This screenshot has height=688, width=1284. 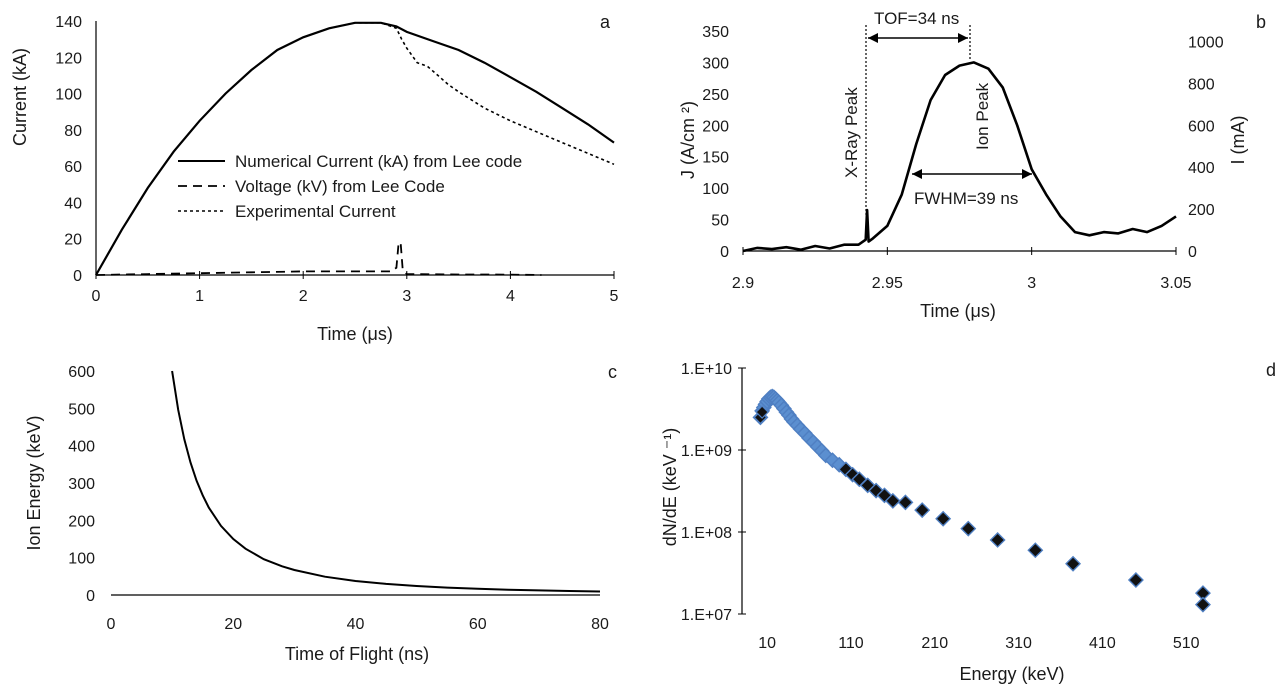 I want to click on y-tick-label-b: 150, so click(x=715, y=158).